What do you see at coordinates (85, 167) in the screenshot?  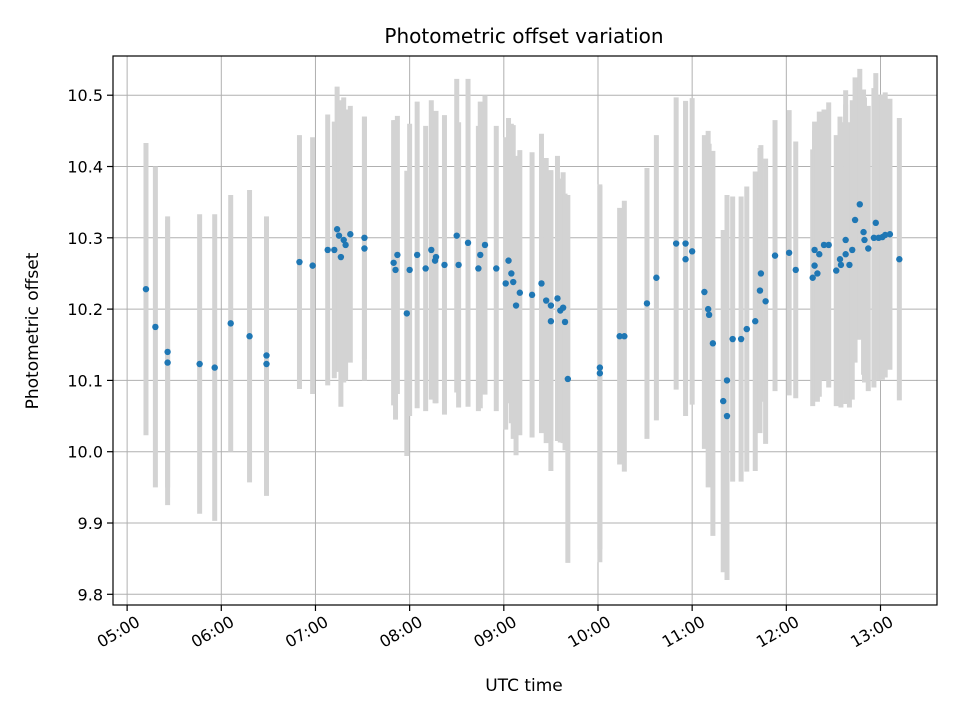 I see `y-tick-label: 10.4` at bounding box center [85, 167].